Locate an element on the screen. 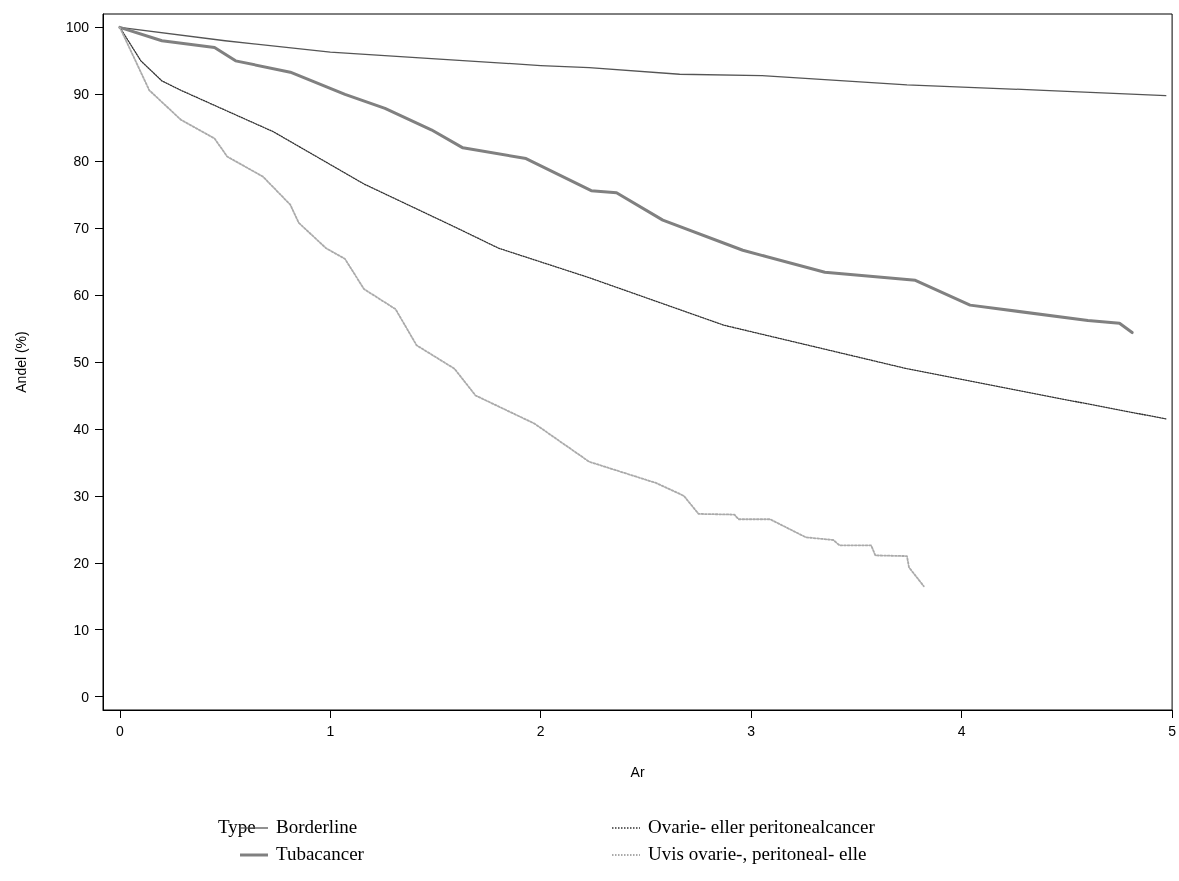  y-tick-label: 30 is located at coordinates (81, 495).